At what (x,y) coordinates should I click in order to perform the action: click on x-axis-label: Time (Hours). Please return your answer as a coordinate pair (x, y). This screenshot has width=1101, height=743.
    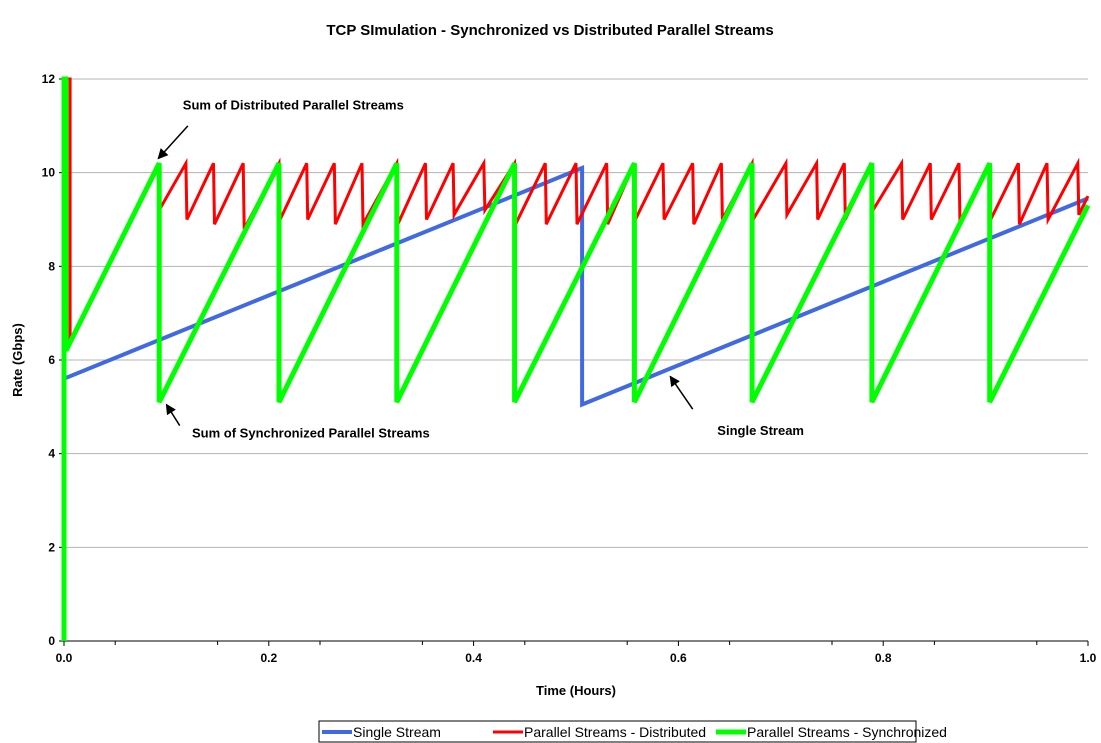
    Looking at the image, I should click on (576, 690).